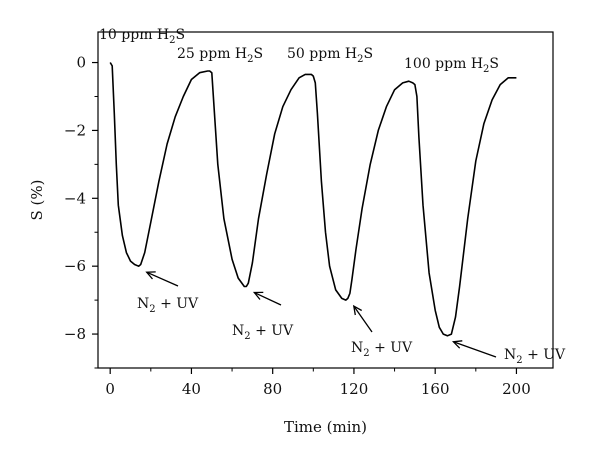 This screenshot has height=458, width=600. Describe the element at coordinates (75, 130) in the screenshot. I see `y-tick-label: −2` at that location.